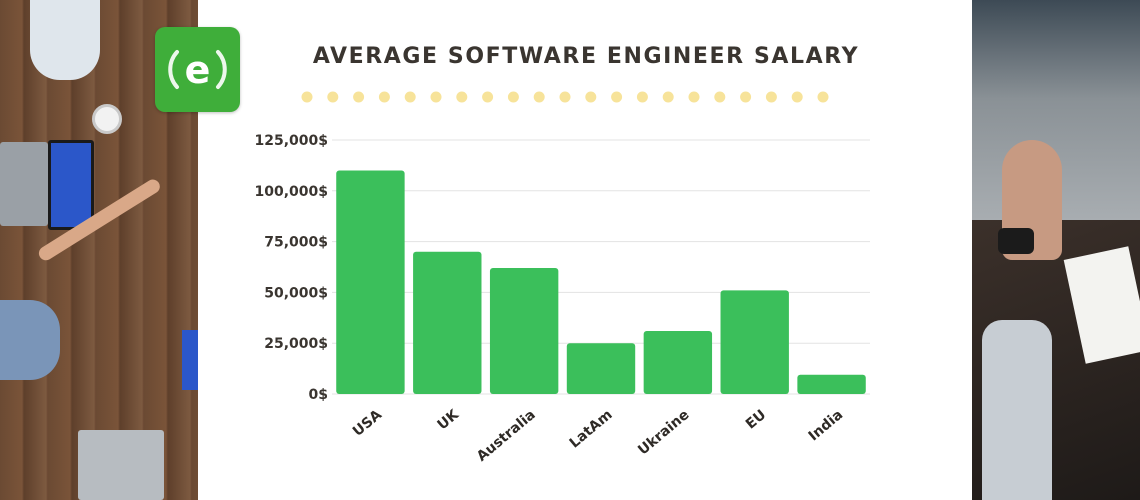 The height and width of the screenshot is (500, 1140). What do you see at coordinates (506, 436) in the screenshot?
I see `x-category-label: Australia` at bounding box center [506, 436].